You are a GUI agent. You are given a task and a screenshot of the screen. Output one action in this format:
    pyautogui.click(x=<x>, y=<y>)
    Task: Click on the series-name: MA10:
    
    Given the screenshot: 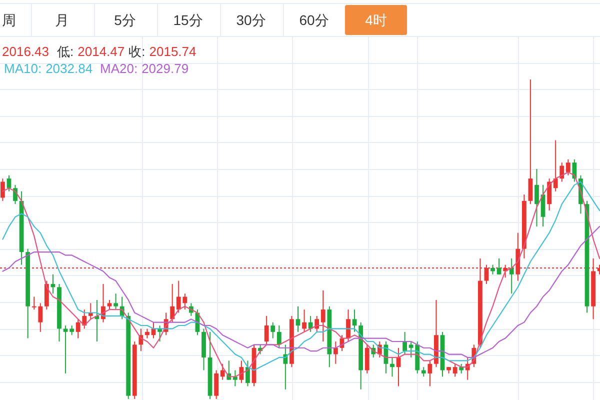 What is the action you would take?
    pyautogui.click(x=23, y=68)
    